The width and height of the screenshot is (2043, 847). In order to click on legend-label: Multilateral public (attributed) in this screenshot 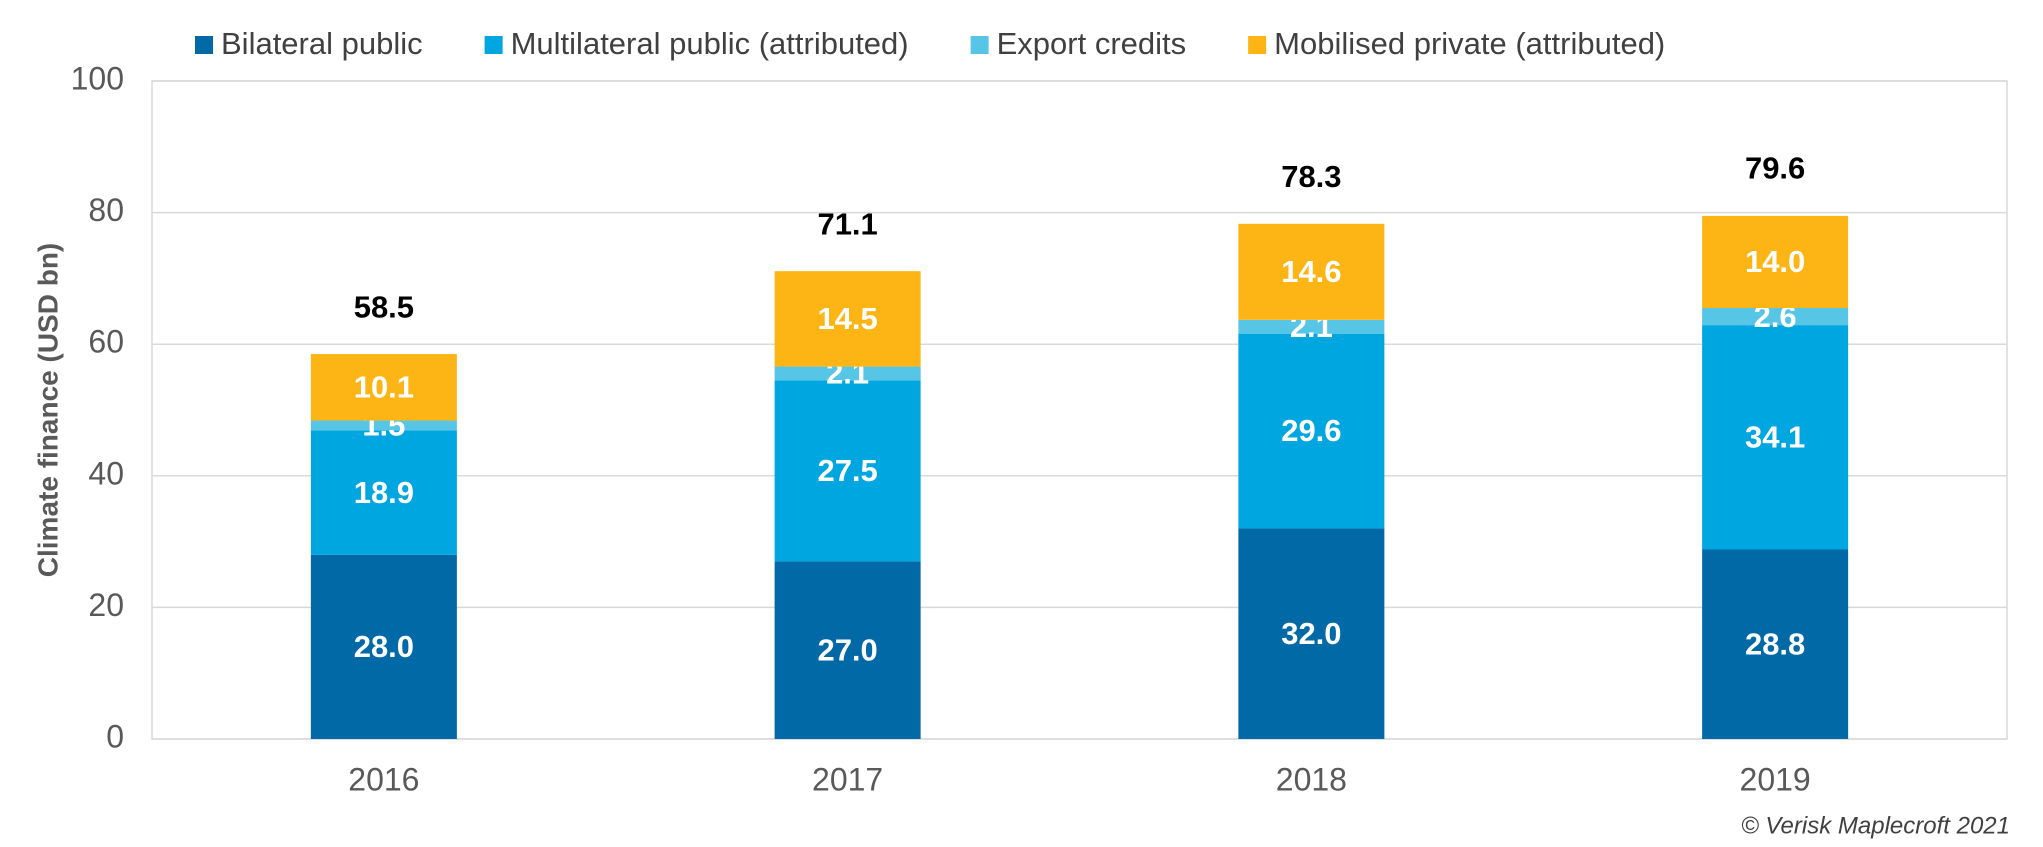, I will do `click(710, 43)`.